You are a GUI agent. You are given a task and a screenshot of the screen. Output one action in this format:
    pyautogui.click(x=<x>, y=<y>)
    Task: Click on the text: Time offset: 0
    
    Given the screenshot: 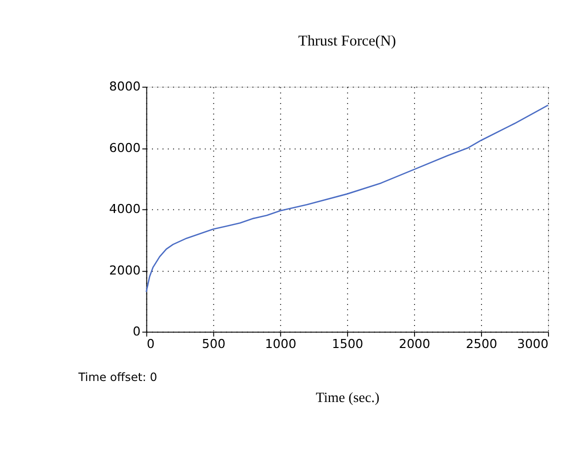 What is the action you would take?
    pyautogui.click(x=117, y=377)
    